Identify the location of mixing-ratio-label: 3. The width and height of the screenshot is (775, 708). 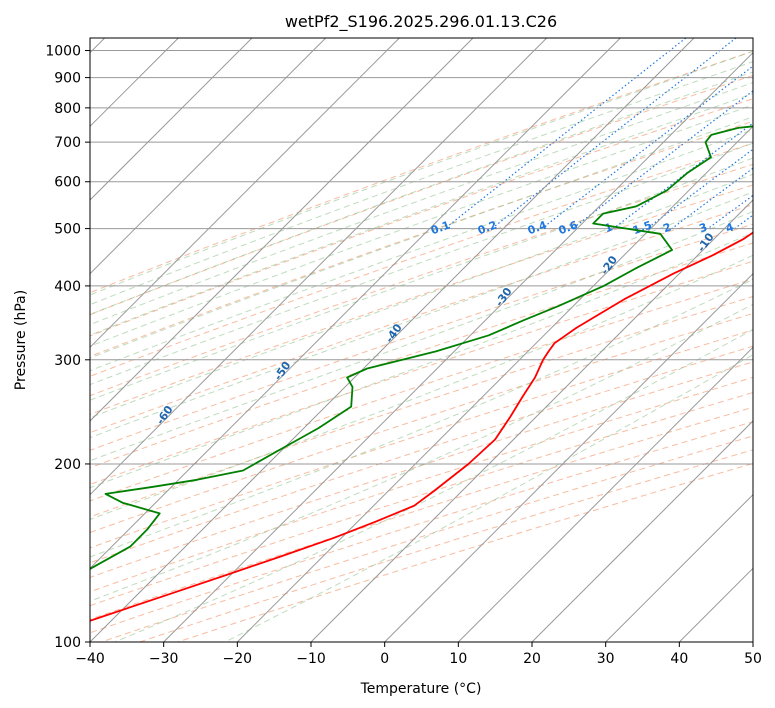
(703, 227).